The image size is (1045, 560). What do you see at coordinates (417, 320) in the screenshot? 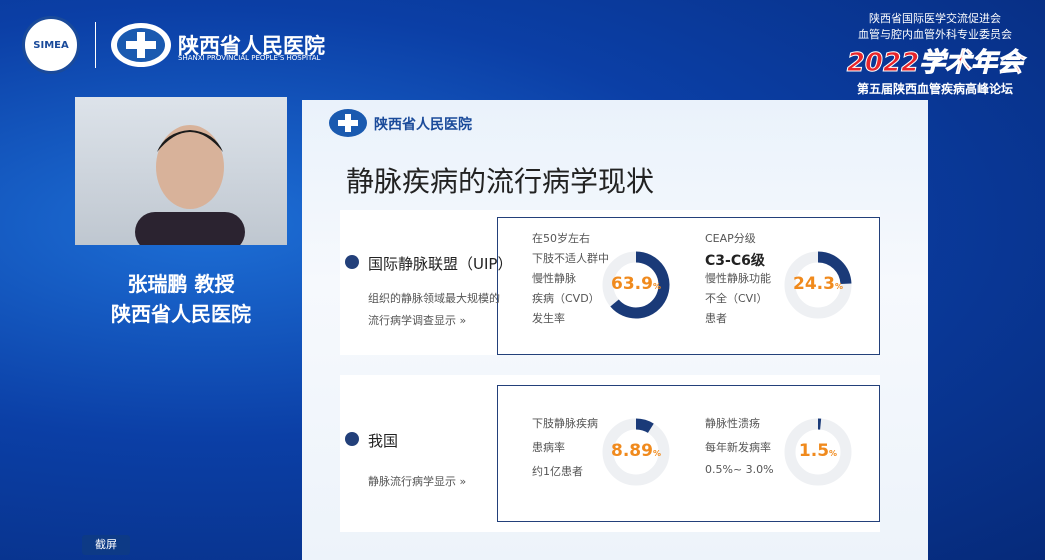
I see `section-desc: 流行病学调查显示 »` at bounding box center [417, 320].